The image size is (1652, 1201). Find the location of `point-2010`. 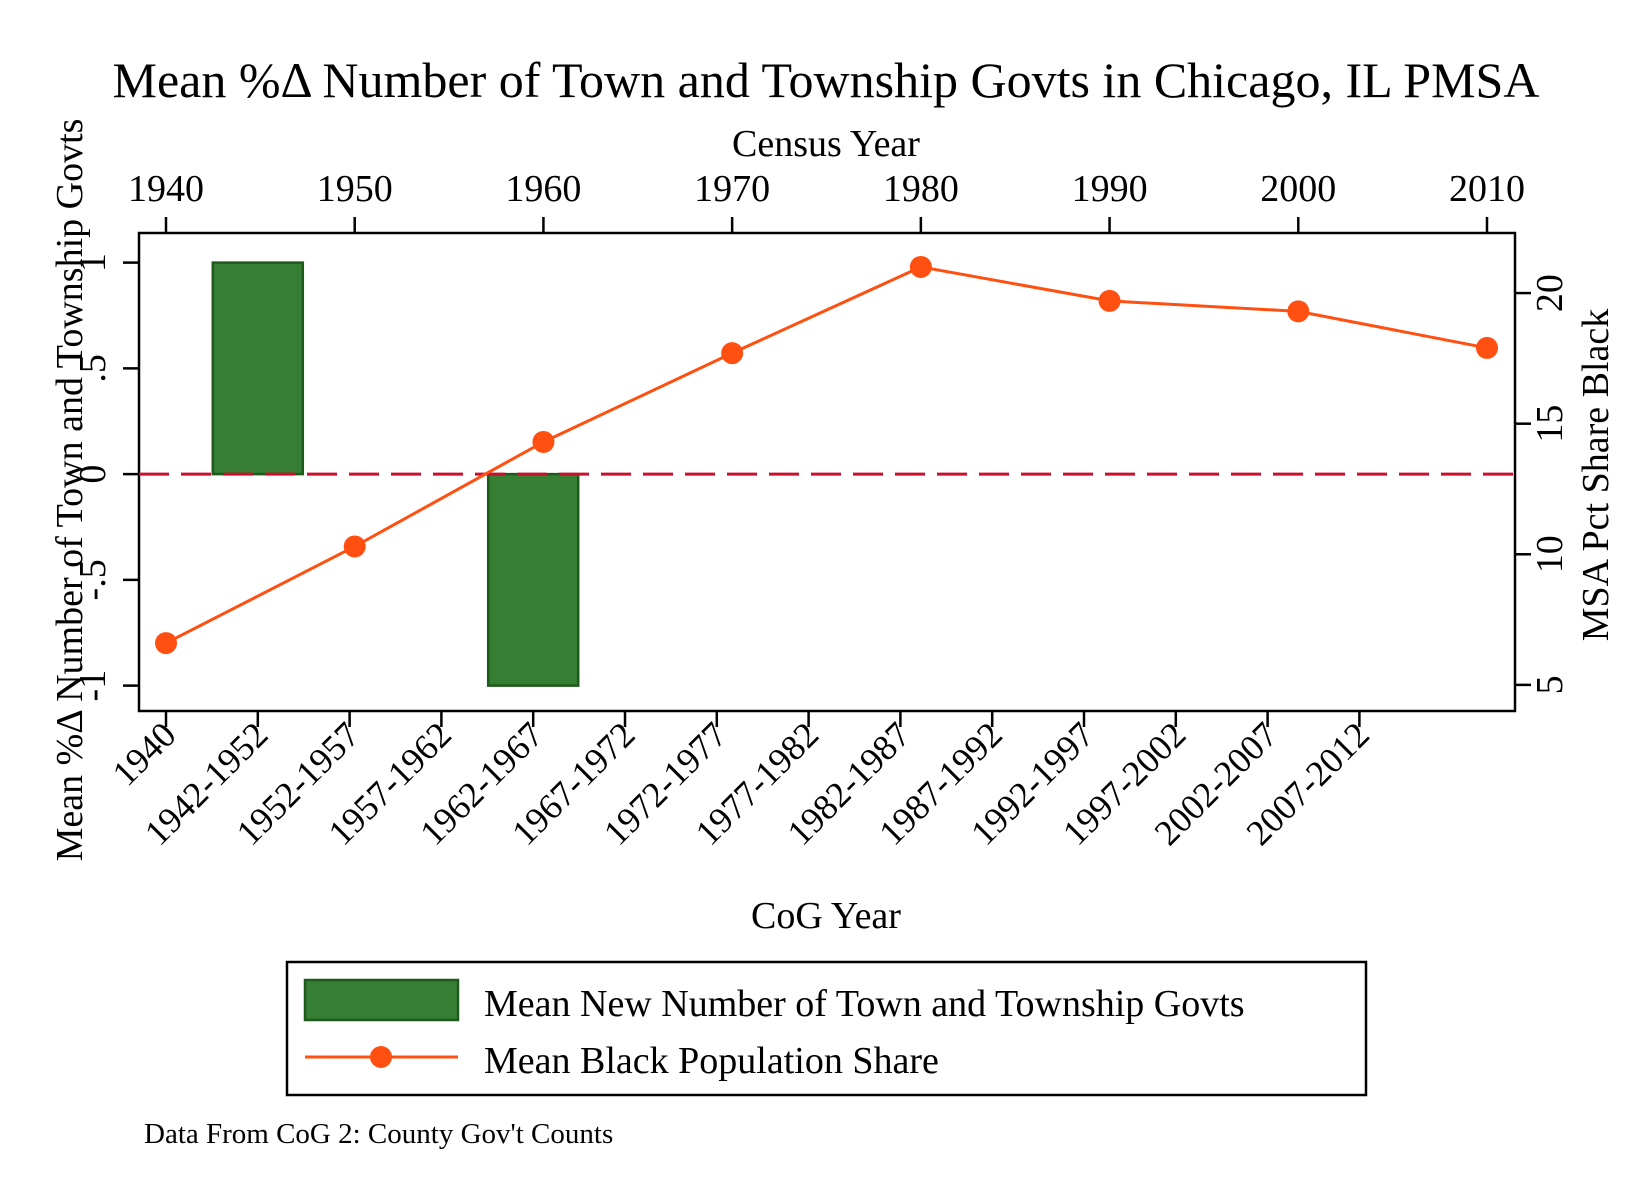

point-2010 is located at coordinates (1487, 347).